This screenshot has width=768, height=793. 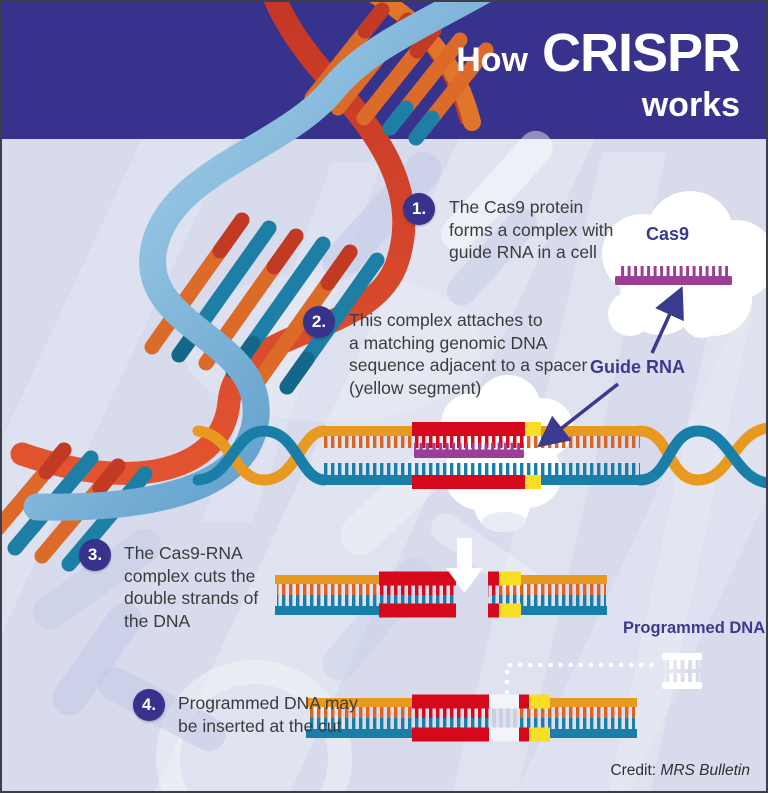 I want to click on genomic-dna-strand, so click(x=479, y=455).